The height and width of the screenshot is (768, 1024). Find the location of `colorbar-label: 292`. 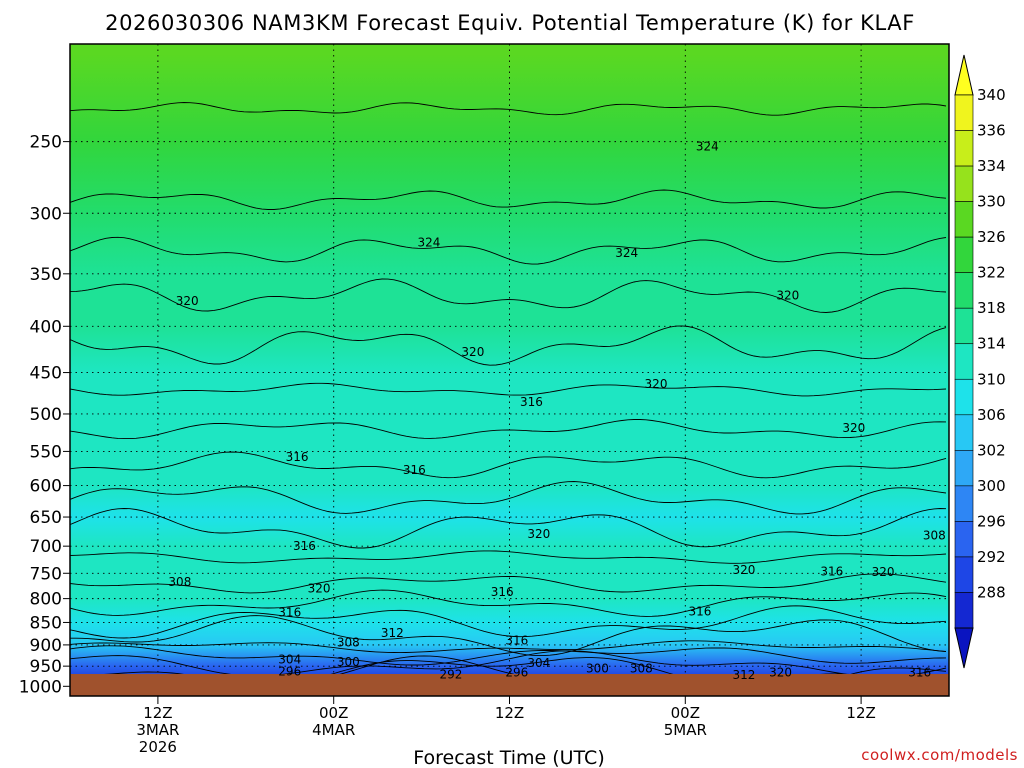

colorbar-label: 292 is located at coordinates (991, 557).